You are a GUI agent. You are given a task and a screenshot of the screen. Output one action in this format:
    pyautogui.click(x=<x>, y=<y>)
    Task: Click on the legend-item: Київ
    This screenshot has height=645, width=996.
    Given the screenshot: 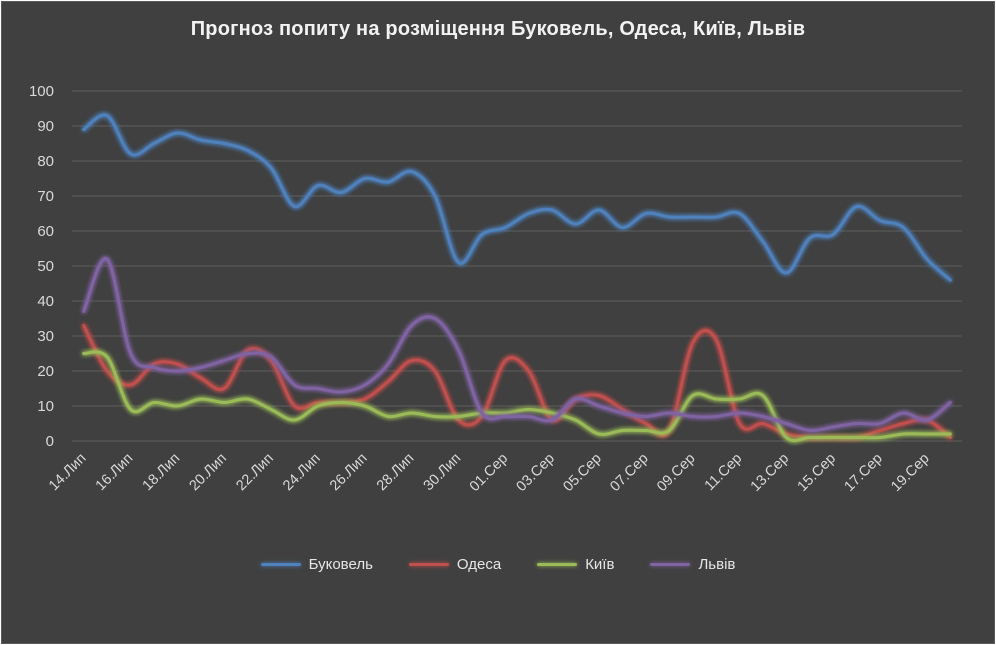 What is the action you would take?
    pyautogui.click(x=575, y=564)
    